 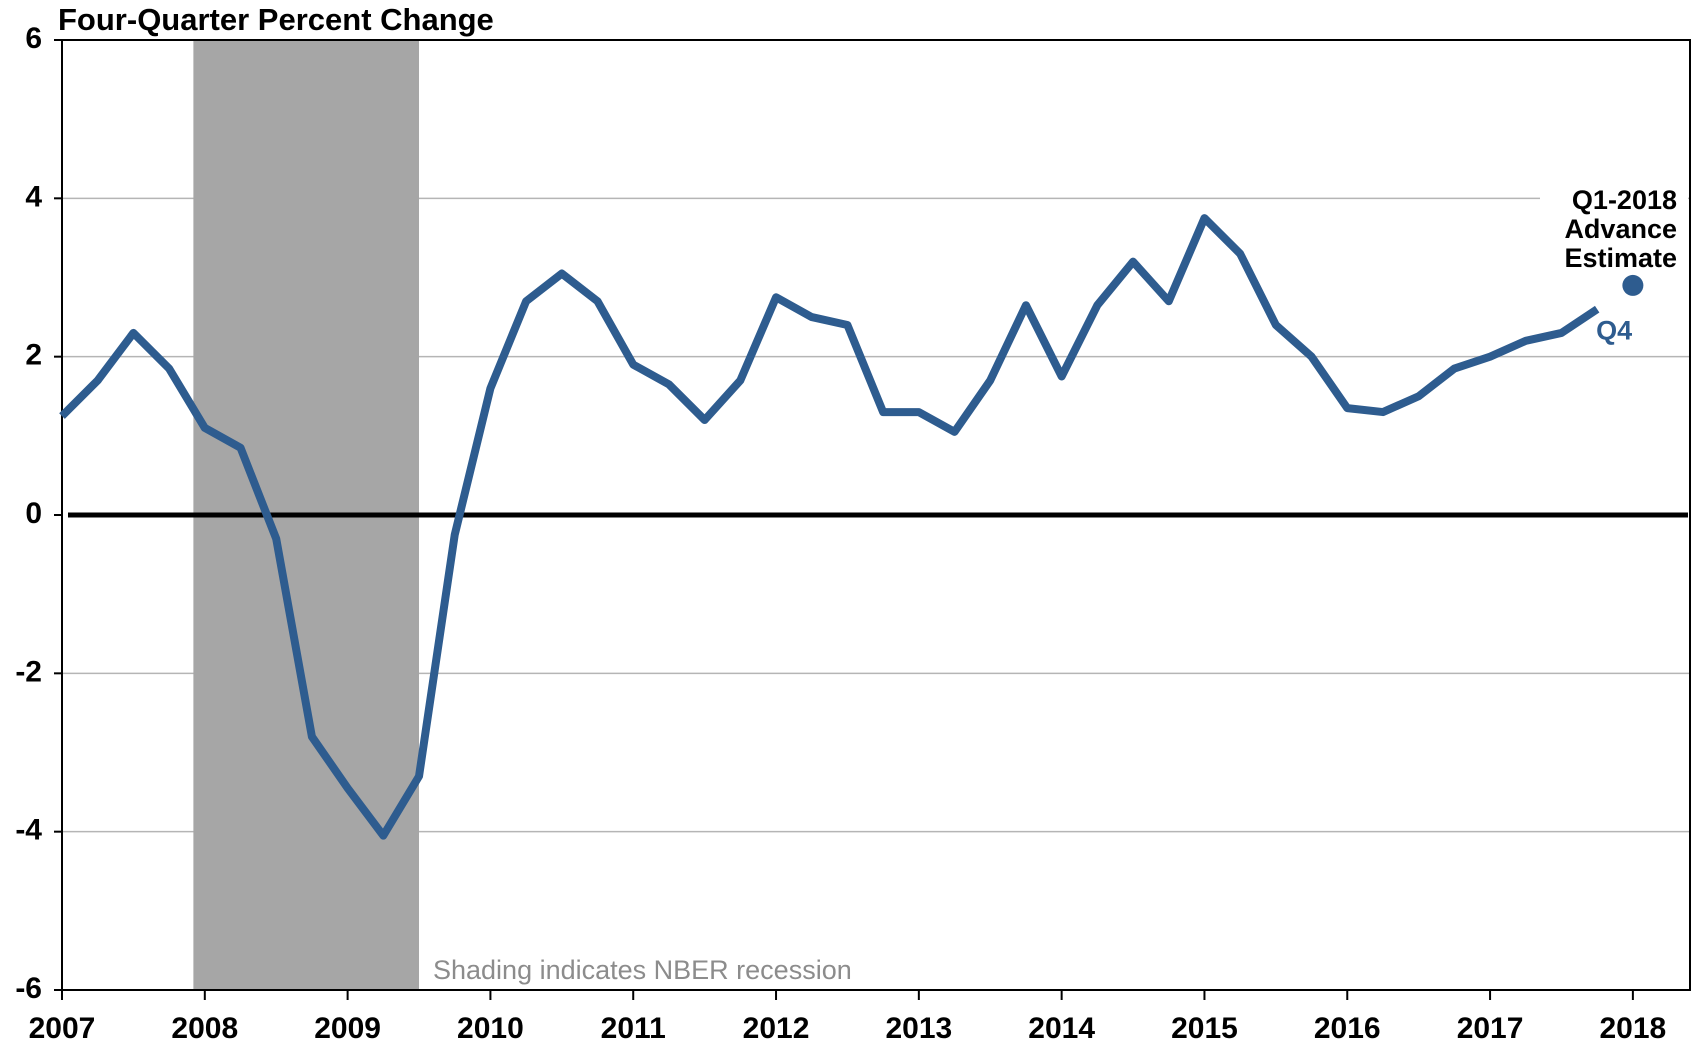 I want to click on x-tick-label: 2007, so click(x=62, y=1028).